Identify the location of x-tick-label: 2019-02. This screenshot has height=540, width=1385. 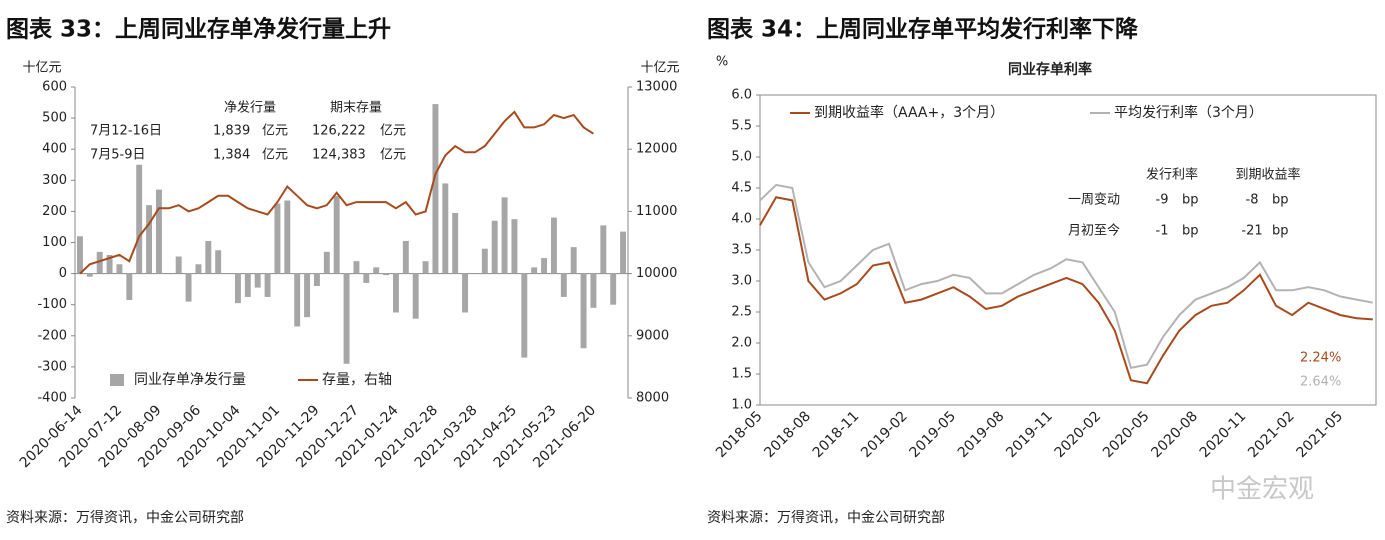
(884, 434).